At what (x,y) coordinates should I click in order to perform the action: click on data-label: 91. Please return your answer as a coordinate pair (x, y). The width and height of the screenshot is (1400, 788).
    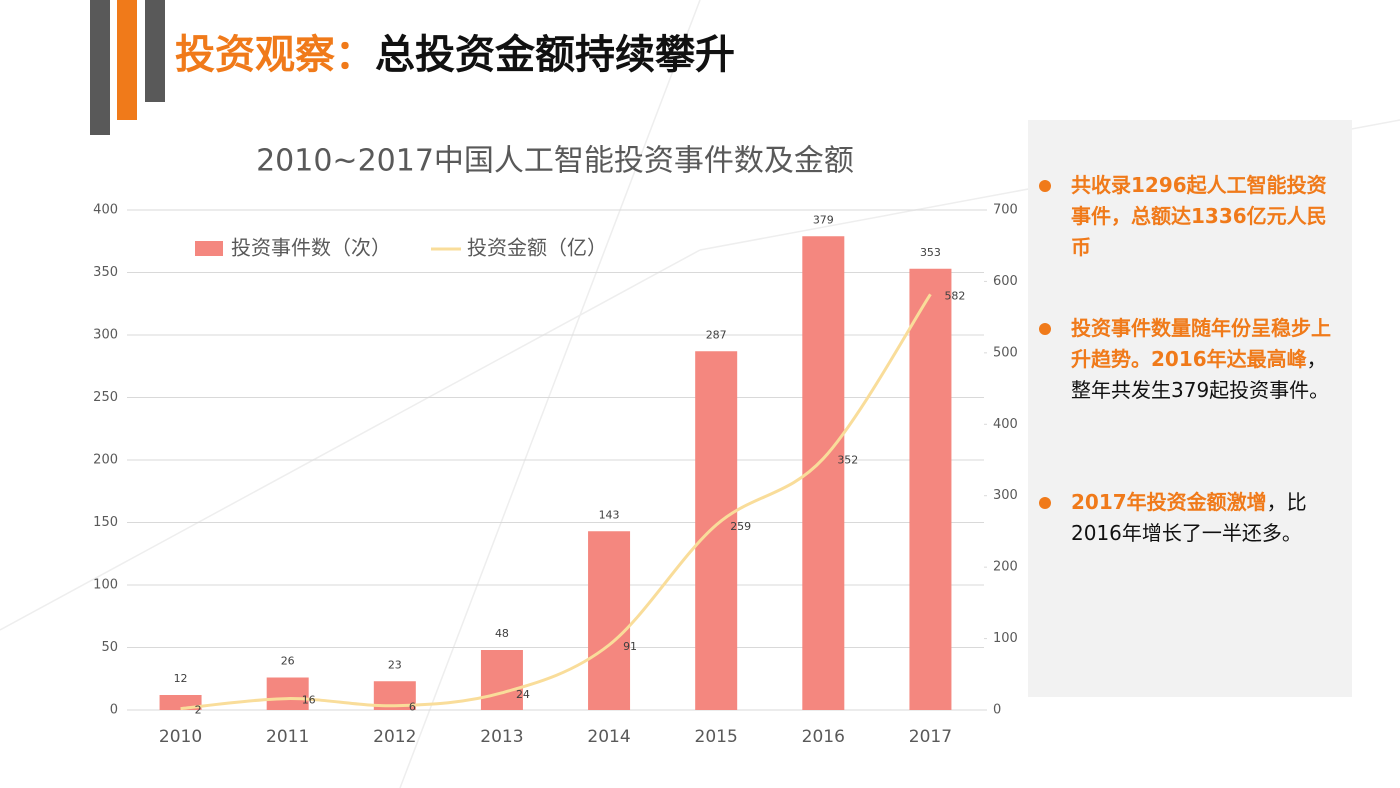
    Looking at the image, I should click on (630, 646).